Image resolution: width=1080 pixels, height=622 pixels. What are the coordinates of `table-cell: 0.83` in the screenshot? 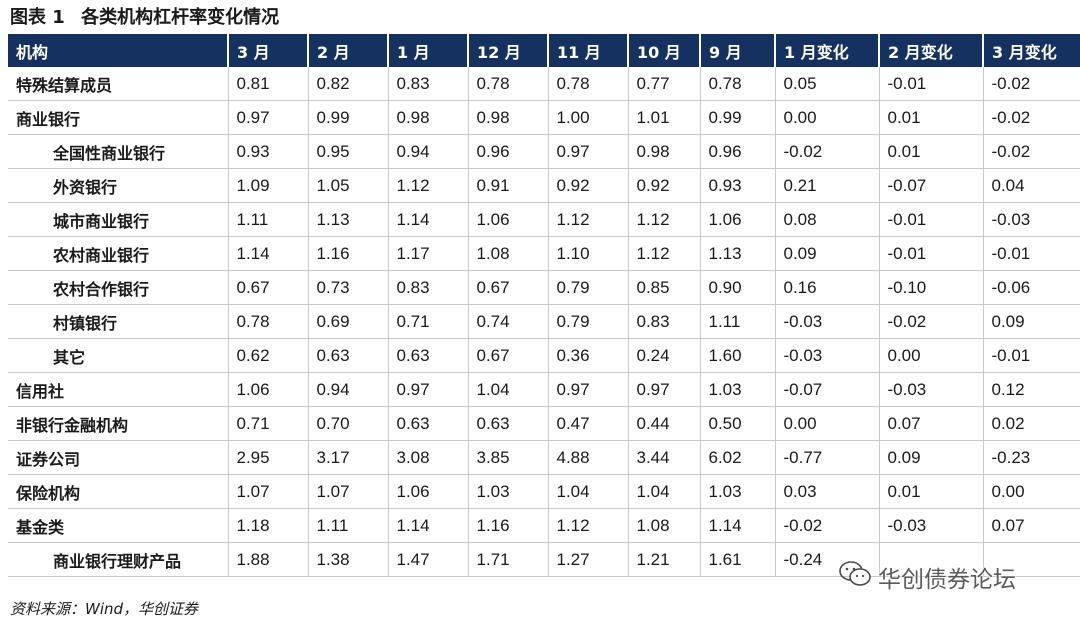 It's located at (664, 321).